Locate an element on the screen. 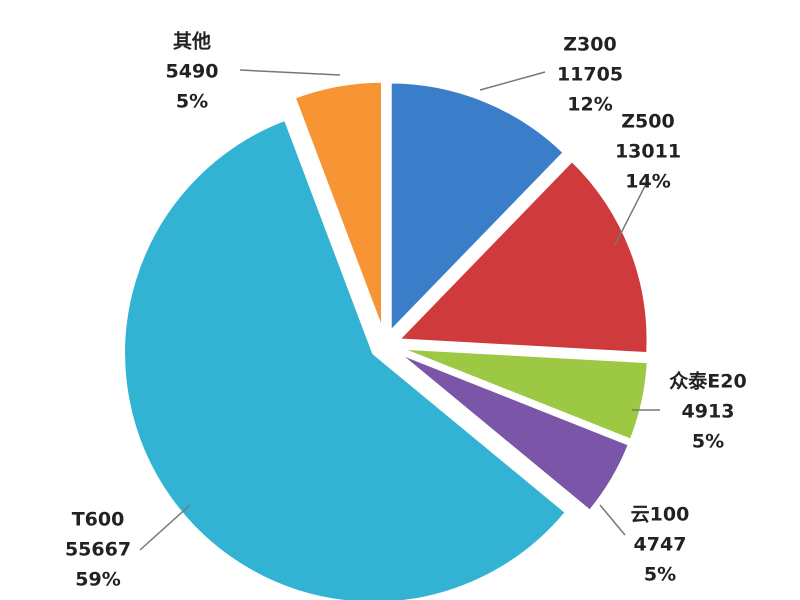  slice-name: Z300 is located at coordinates (589, 45).